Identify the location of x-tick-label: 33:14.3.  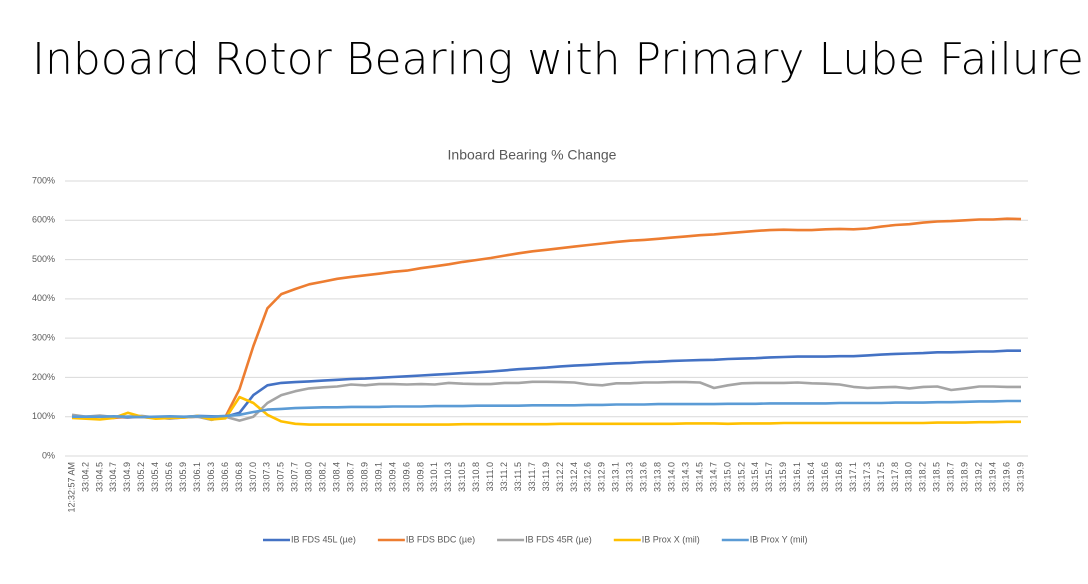
(685, 477).